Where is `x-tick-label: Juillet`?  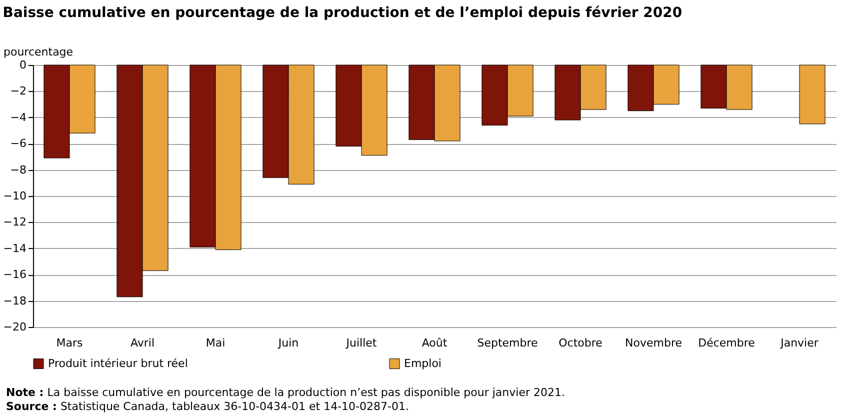
x-tick-label: Juillet is located at coordinates (361, 343).